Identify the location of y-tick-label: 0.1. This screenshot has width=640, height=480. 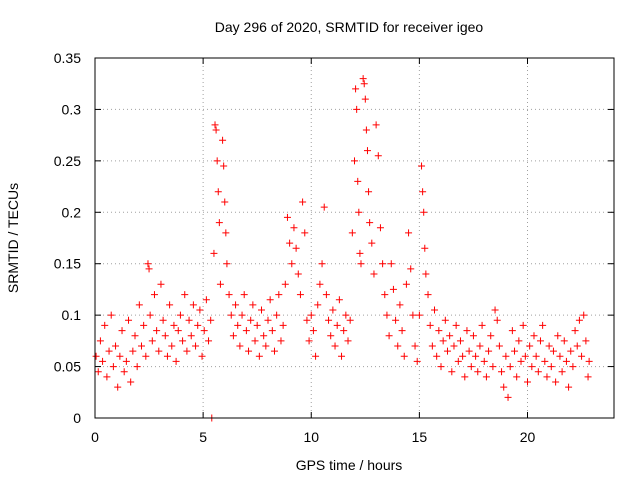
(72, 315).